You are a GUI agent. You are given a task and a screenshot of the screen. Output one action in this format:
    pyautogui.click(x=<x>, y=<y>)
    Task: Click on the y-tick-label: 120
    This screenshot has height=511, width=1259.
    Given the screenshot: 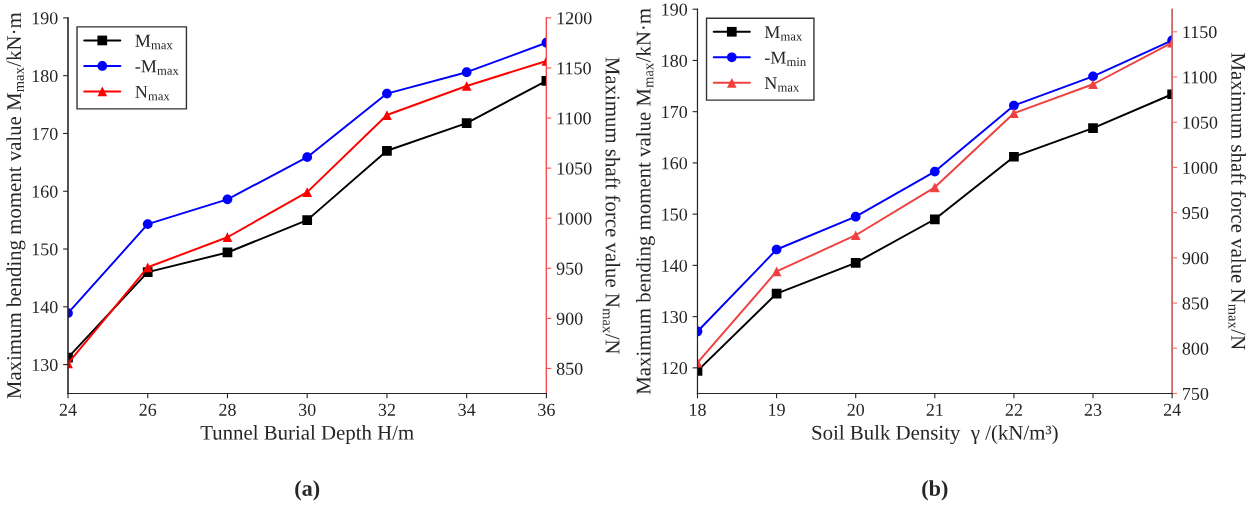 What is the action you would take?
    pyautogui.click(x=675, y=368)
    